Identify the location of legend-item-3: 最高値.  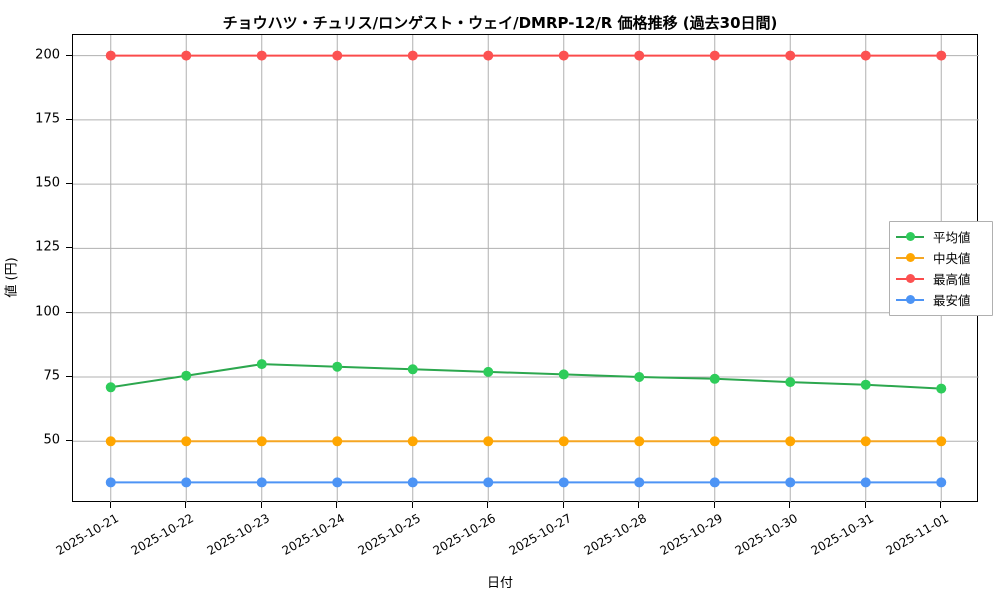
(941, 278).